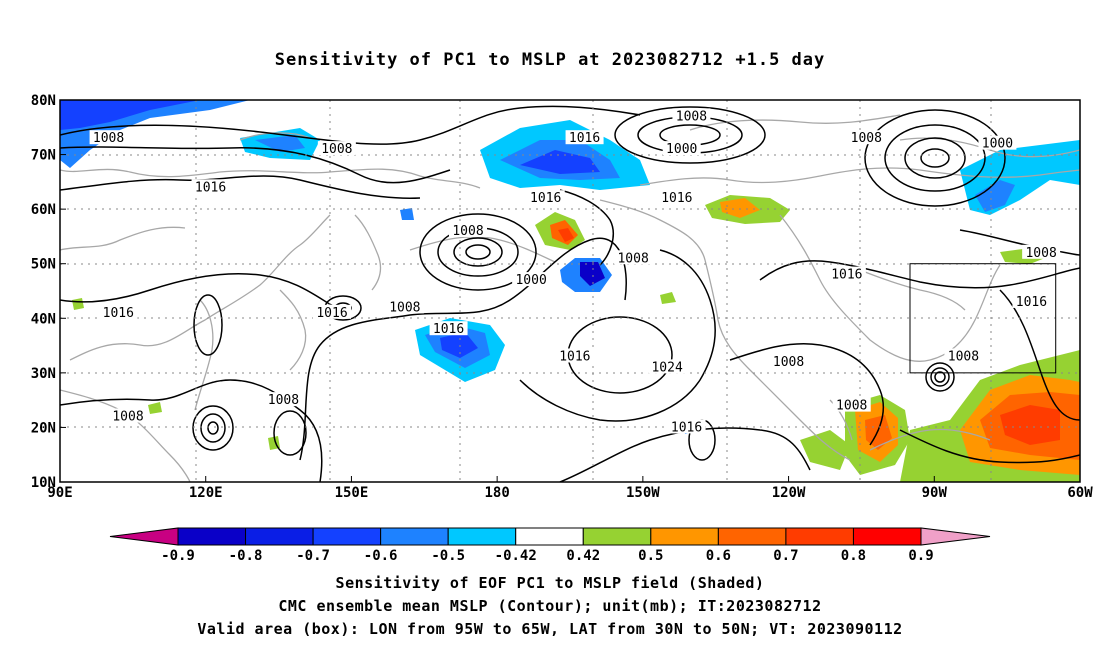 The height and width of the screenshot is (650, 1100). What do you see at coordinates (935, 493) in the screenshot?
I see `lon-tick-label: 90W` at bounding box center [935, 493].